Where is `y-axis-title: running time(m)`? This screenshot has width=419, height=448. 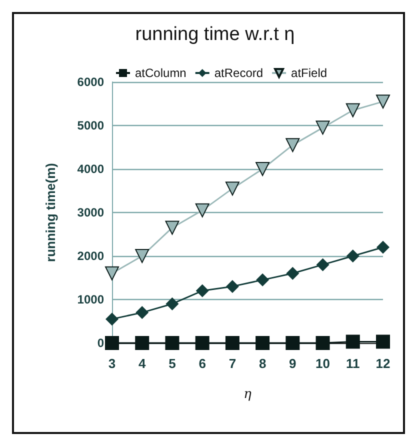 y-axis-title: running time(m) is located at coordinates (50, 212).